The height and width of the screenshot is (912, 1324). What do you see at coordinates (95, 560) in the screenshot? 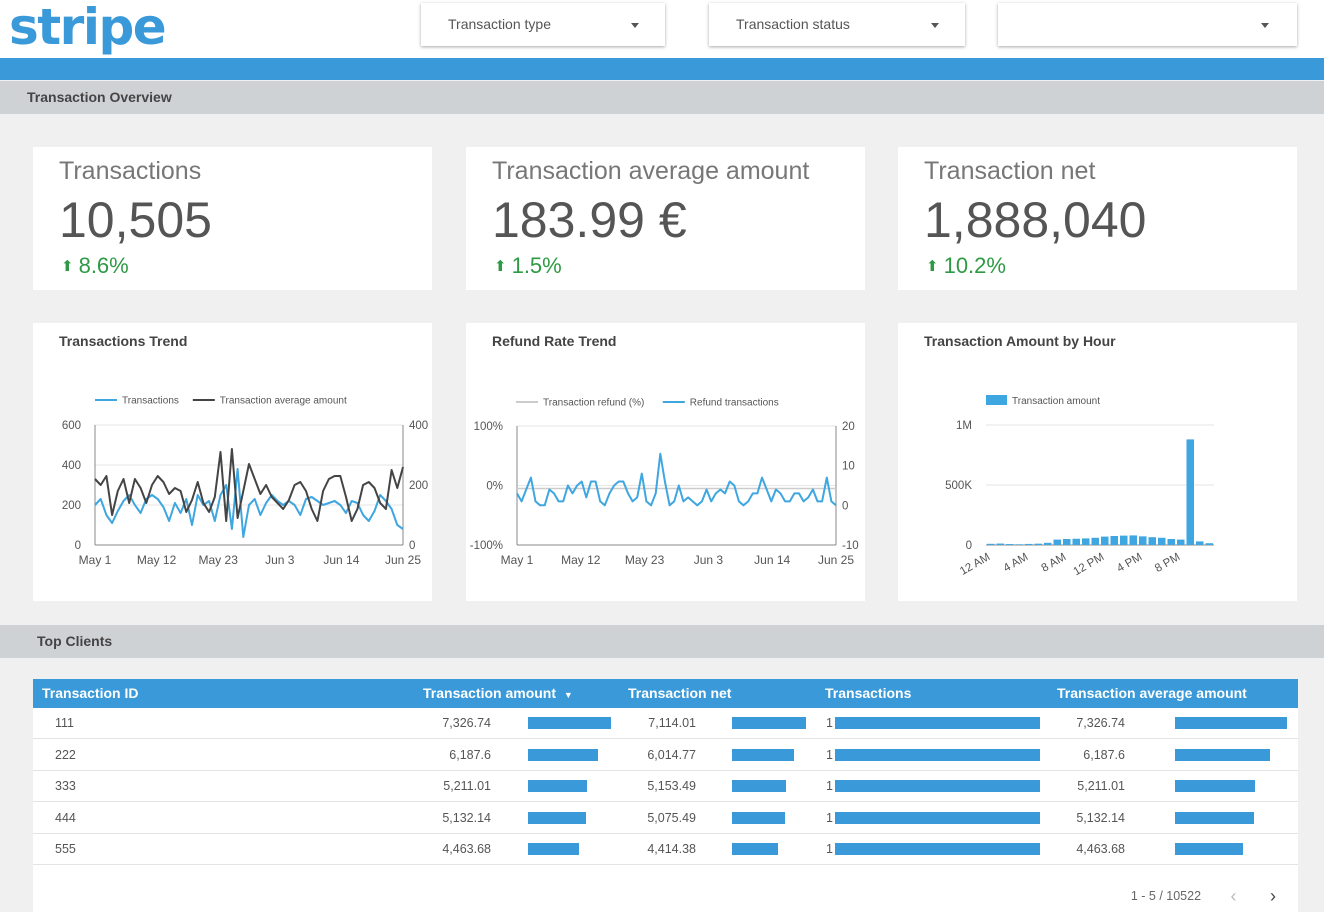
I see `x-tick-label: May 1` at bounding box center [95, 560].